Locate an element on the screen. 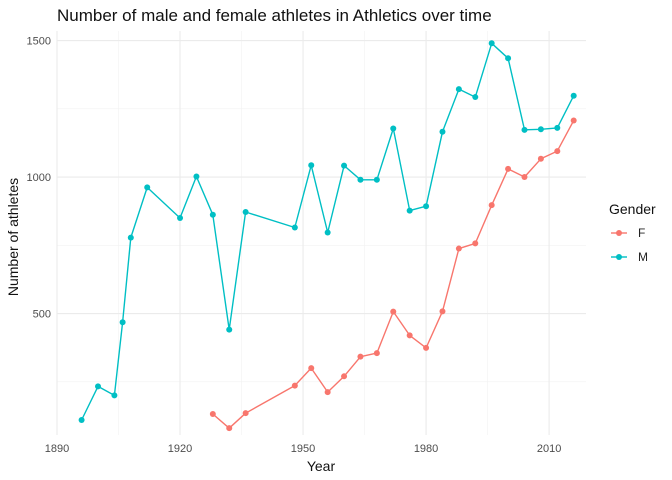  y-tick-label: 1500 is located at coordinates (39, 42).